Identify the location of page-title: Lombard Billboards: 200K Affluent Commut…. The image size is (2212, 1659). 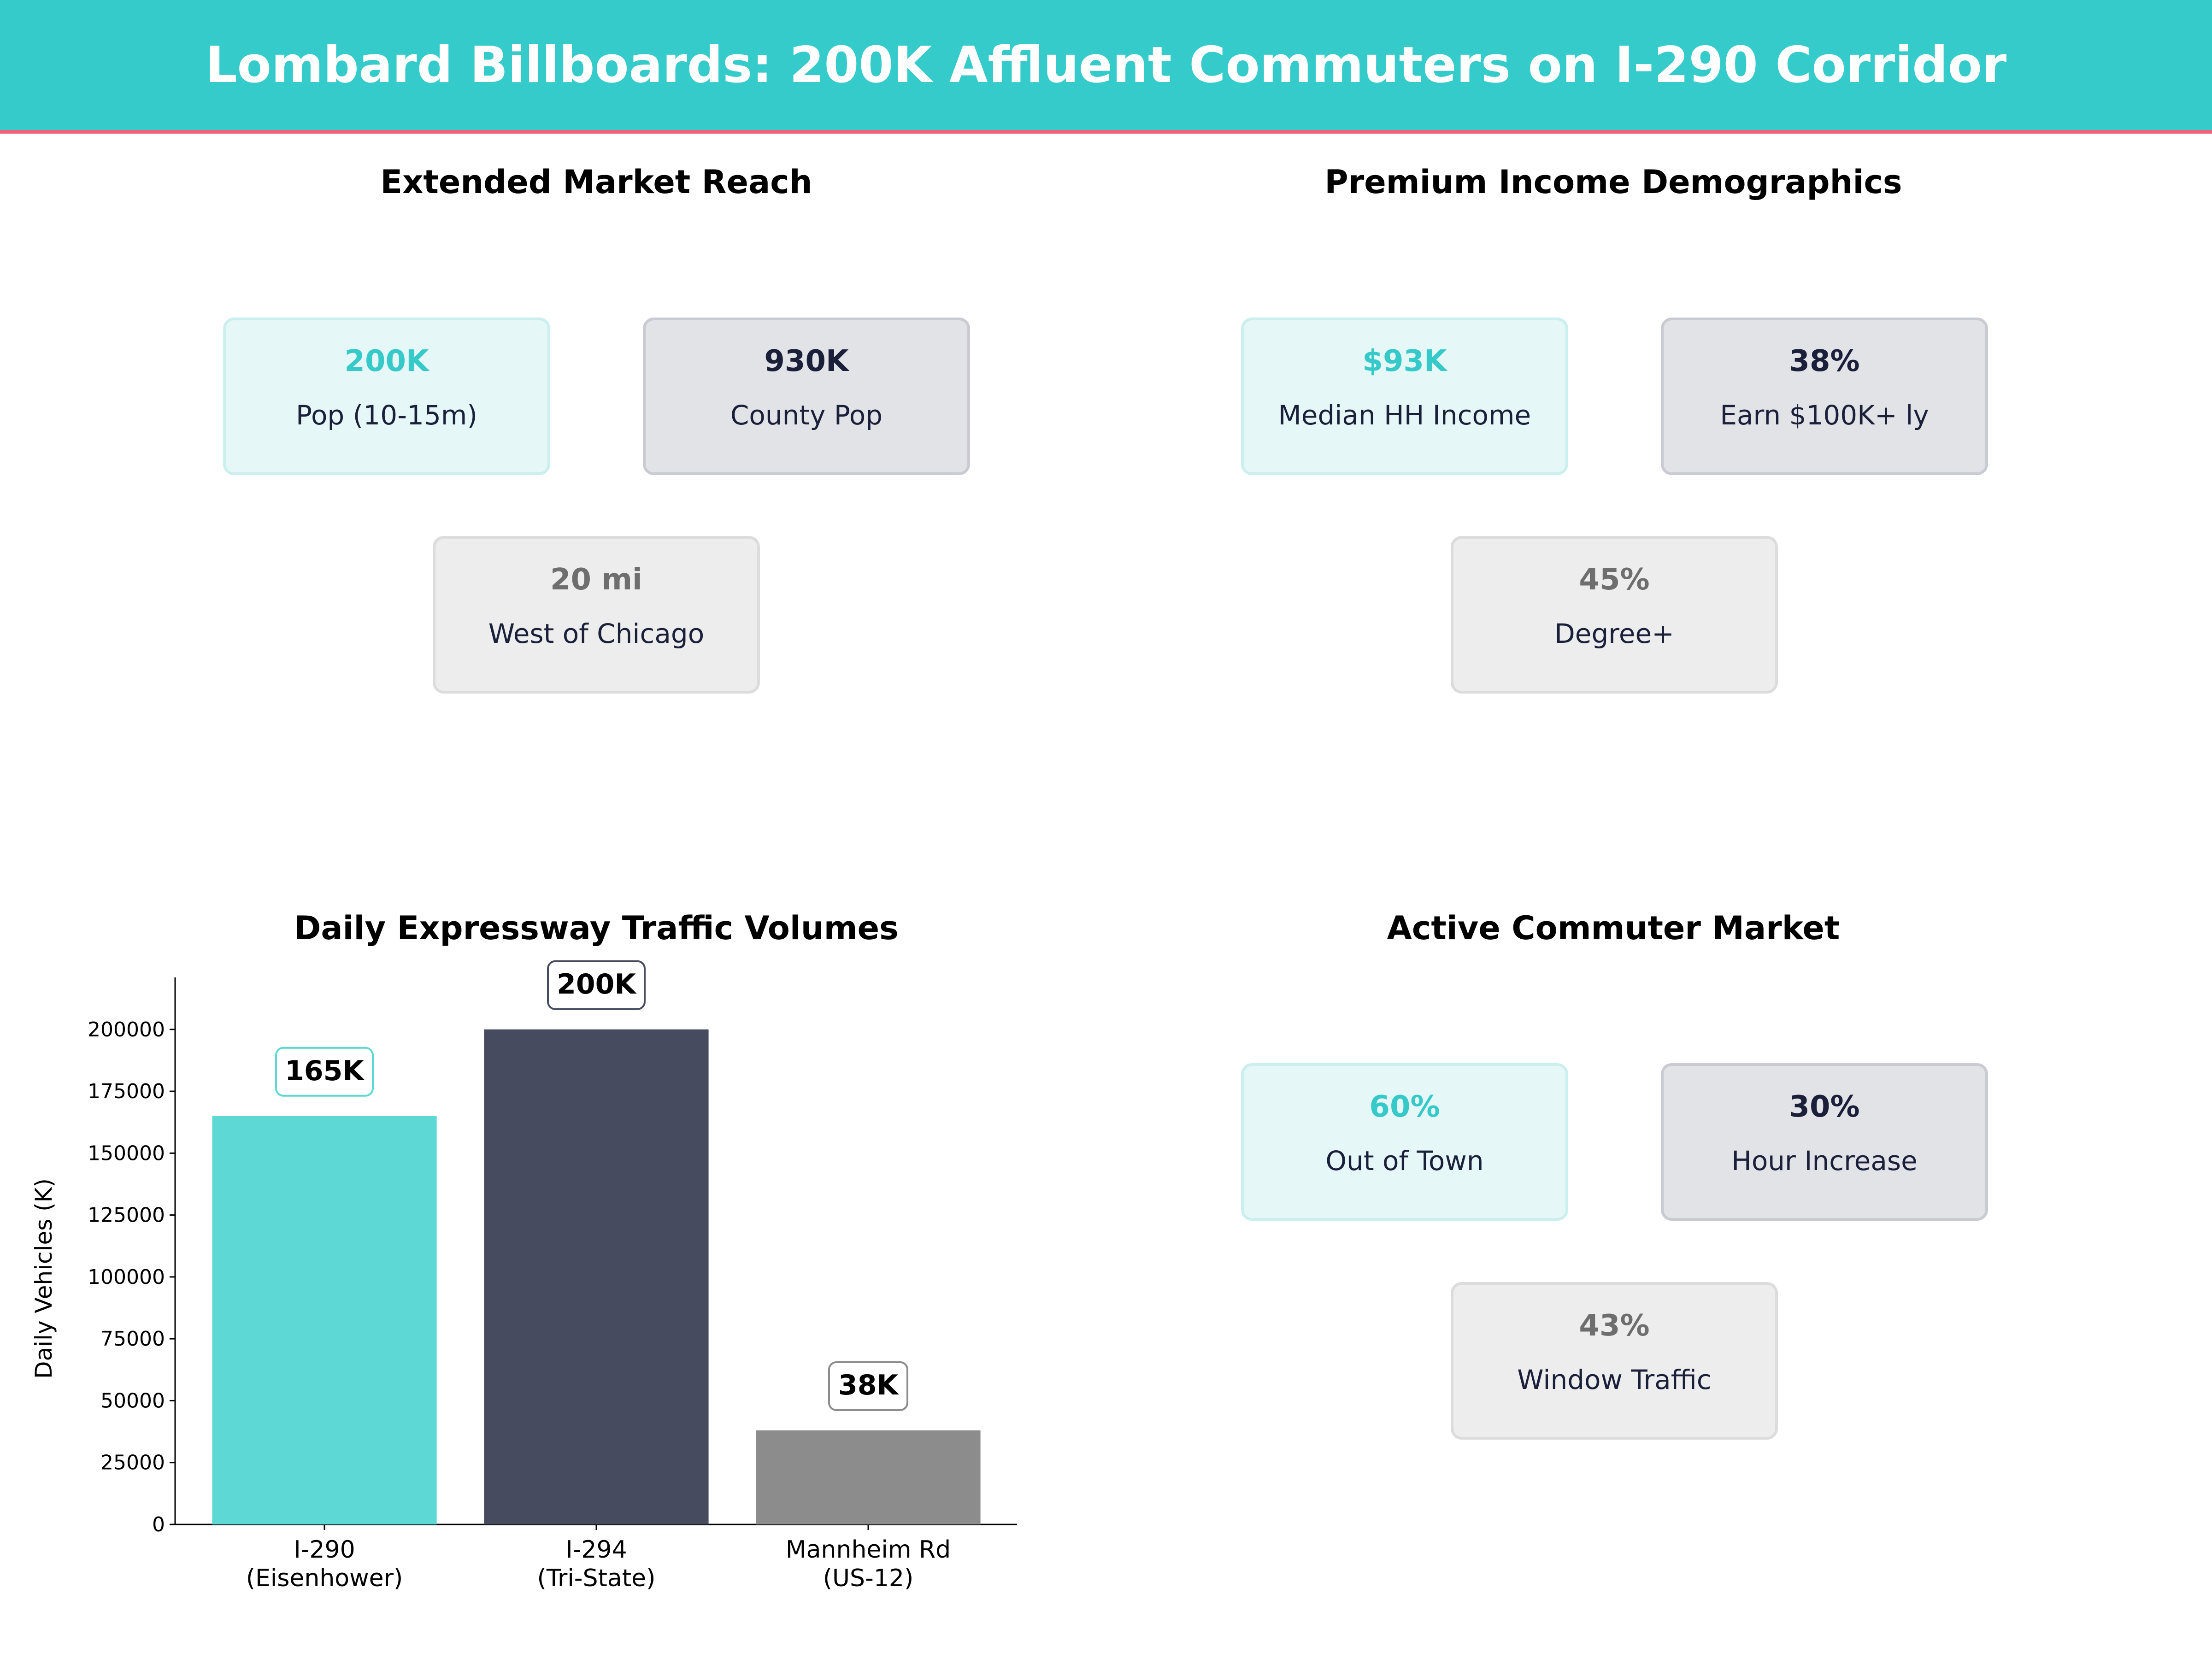
(1106, 65).